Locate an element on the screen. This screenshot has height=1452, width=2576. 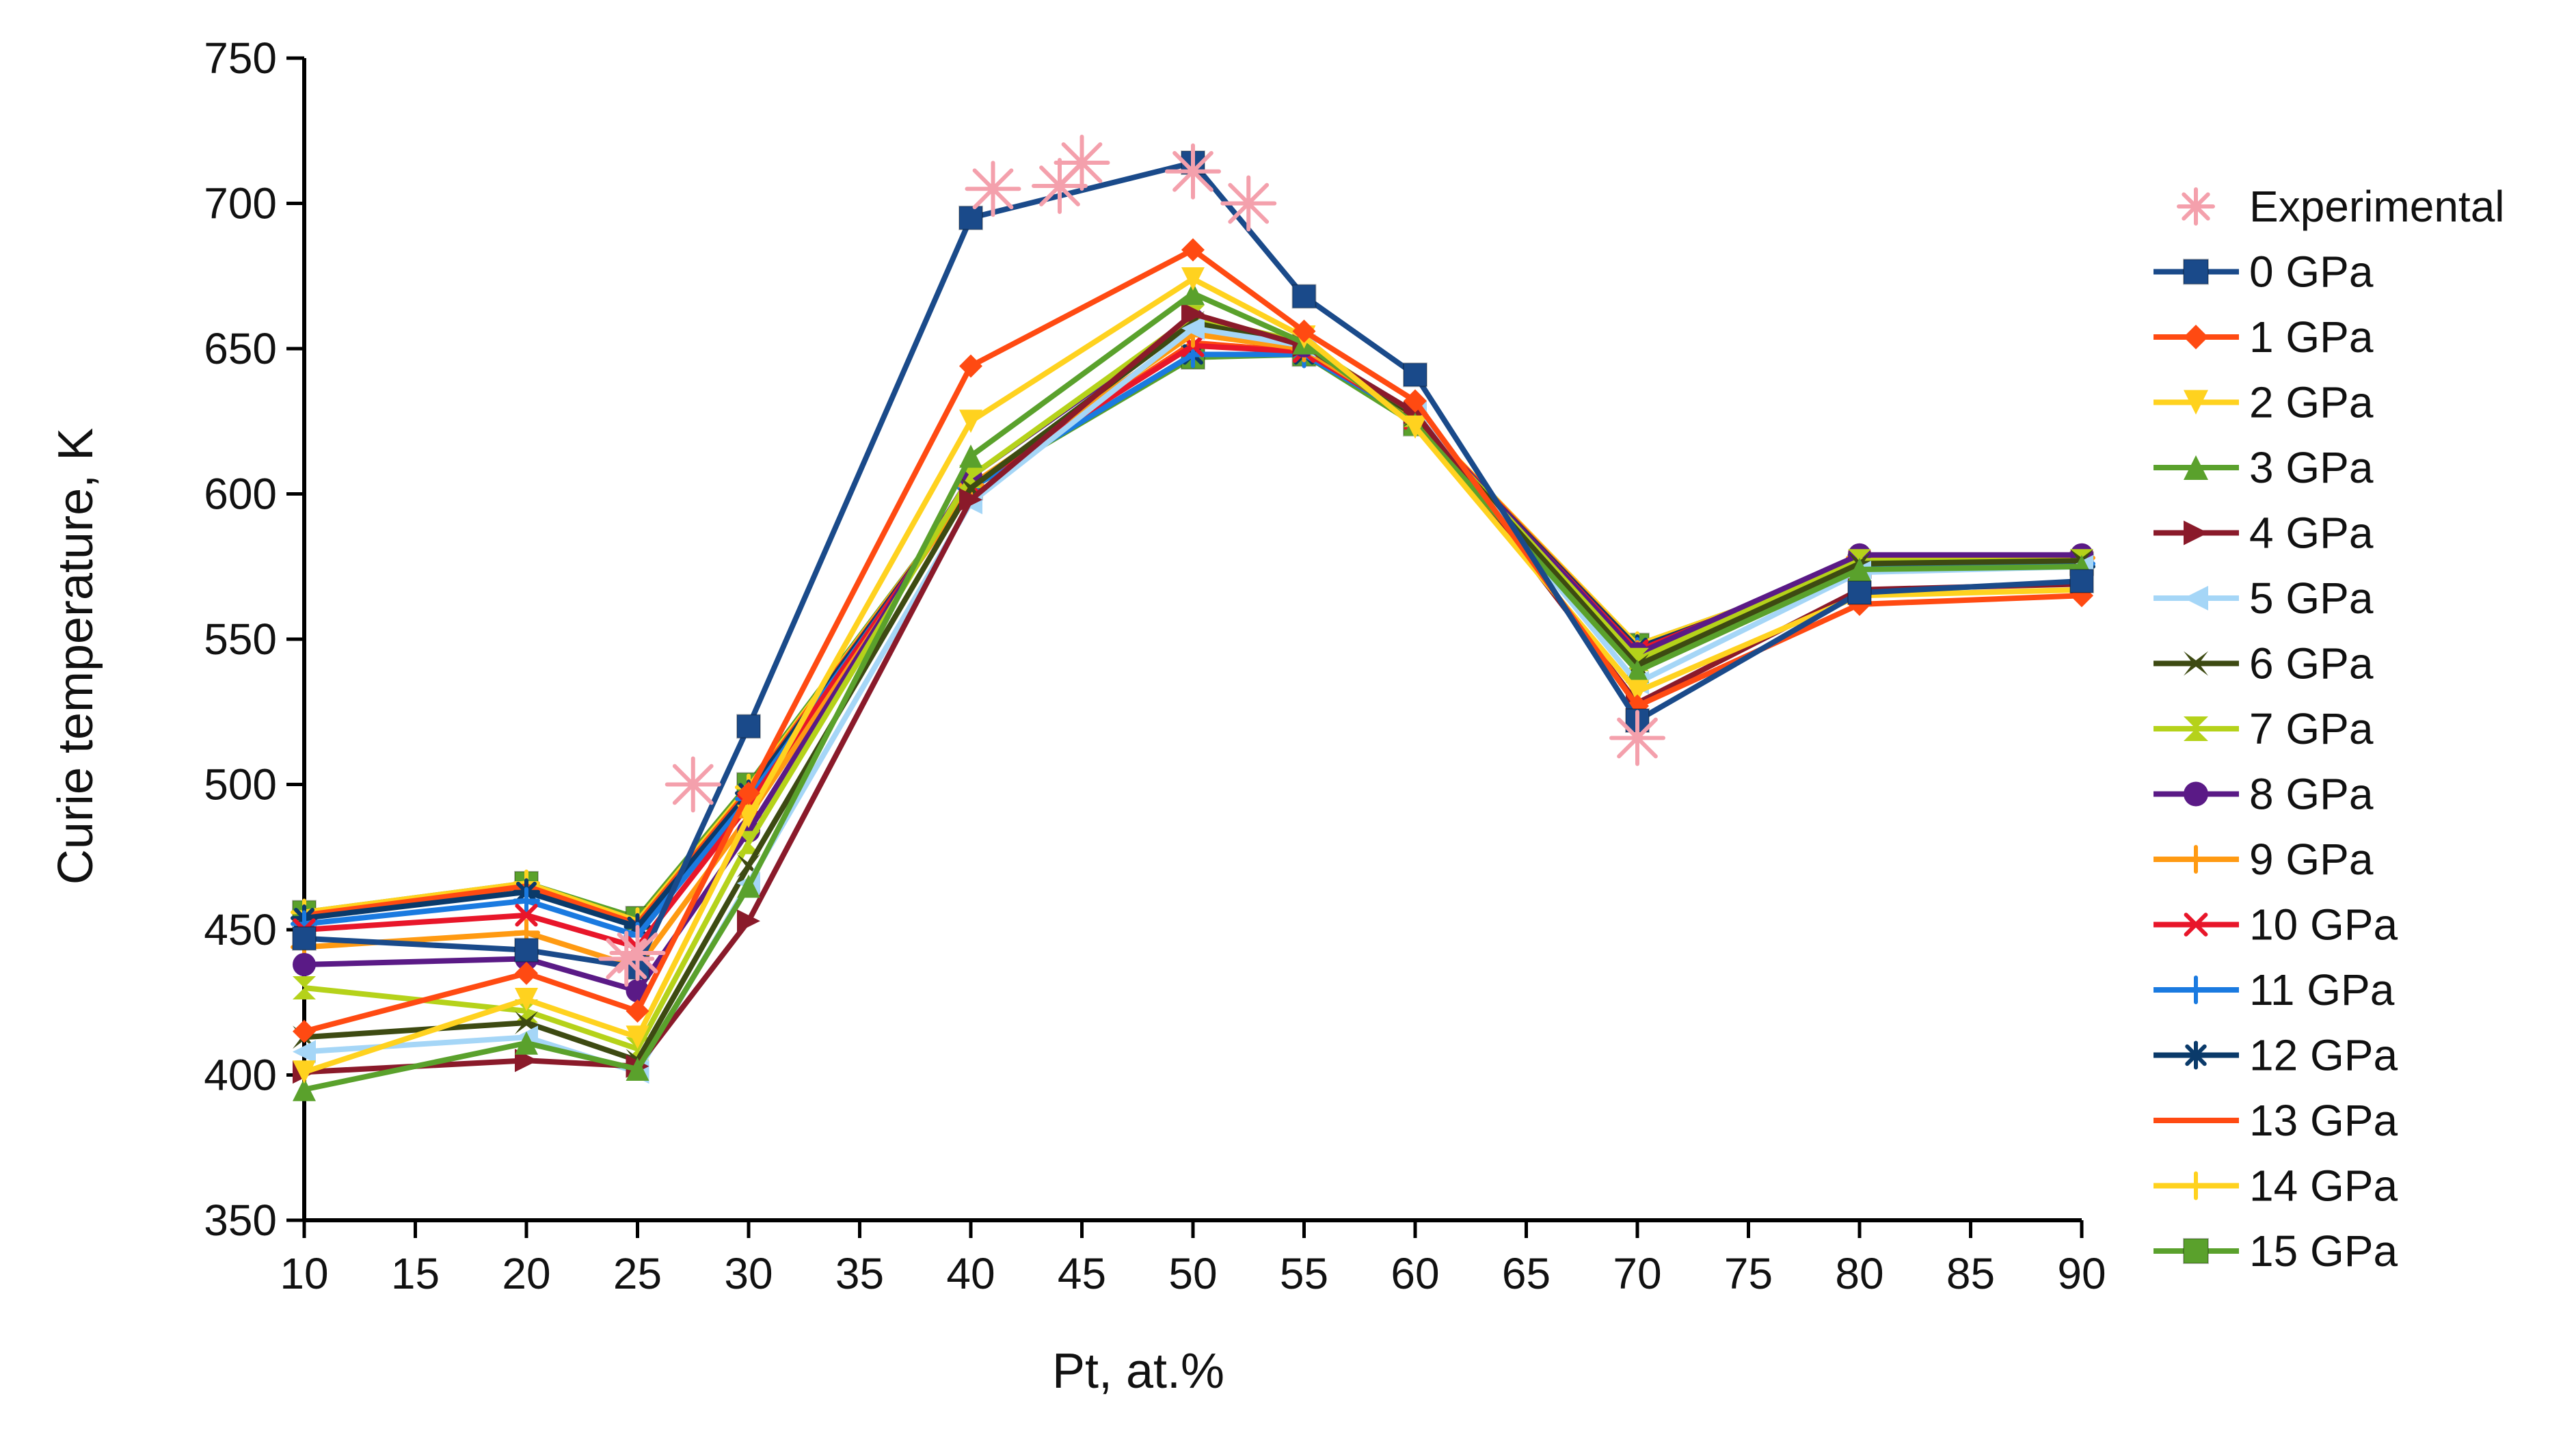
legend-label: 2 GPa is located at coordinates (2311, 403).